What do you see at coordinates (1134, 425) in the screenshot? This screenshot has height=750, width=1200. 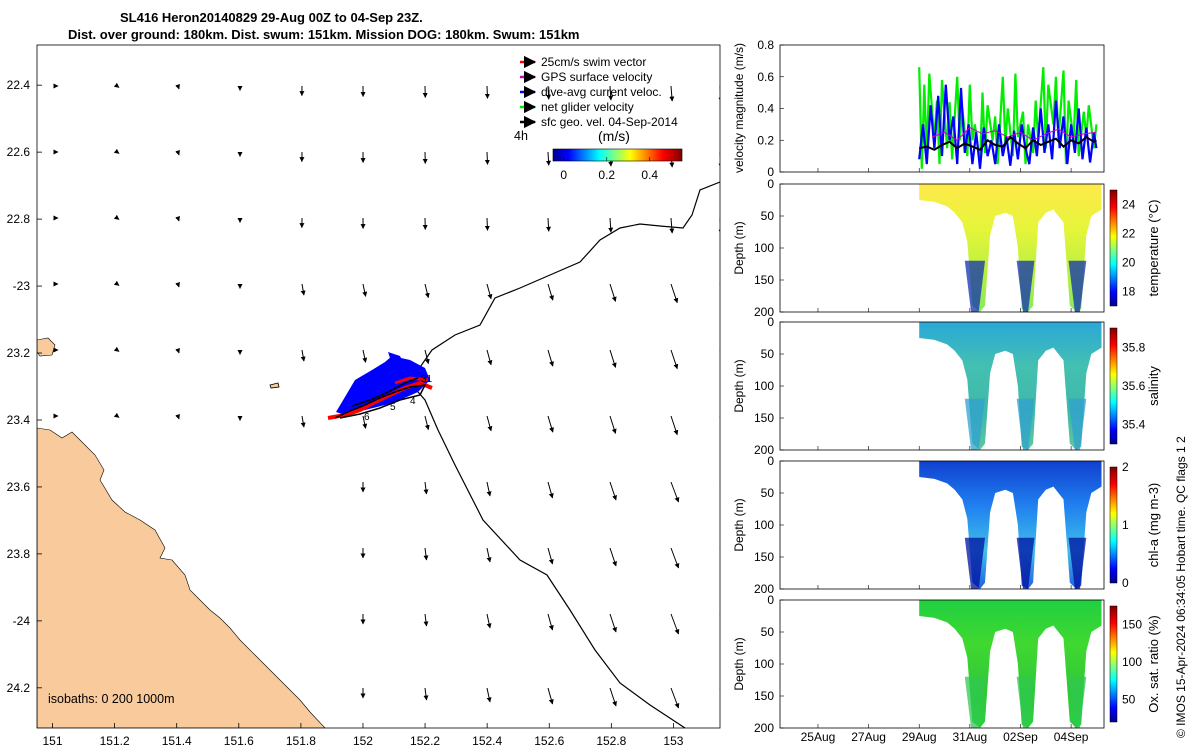 I see `salinity-colorbar-tick-label: 35.4` at bounding box center [1134, 425].